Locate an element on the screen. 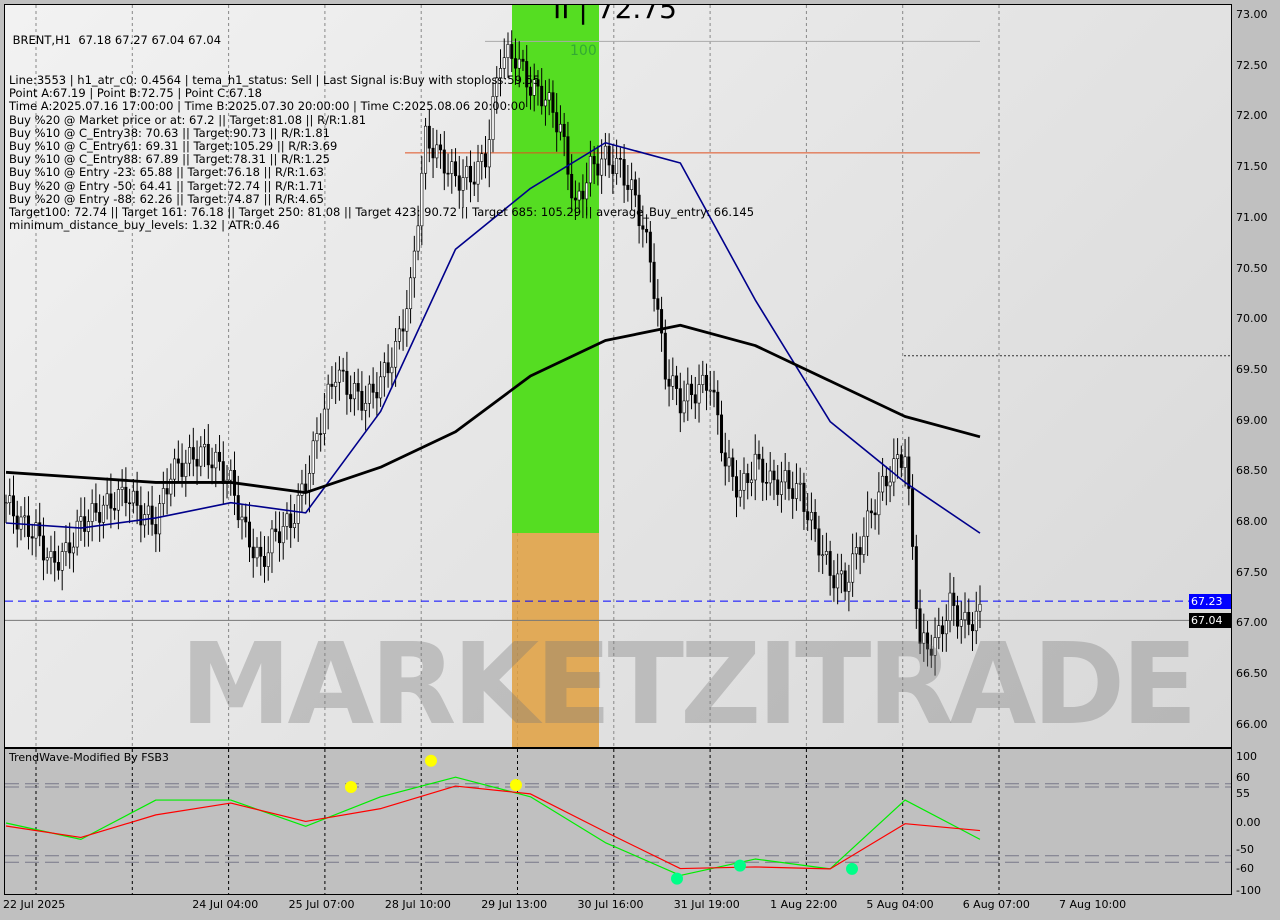  x-tick-label: 22 Jul 2025 is located at coordinates (34, 904).